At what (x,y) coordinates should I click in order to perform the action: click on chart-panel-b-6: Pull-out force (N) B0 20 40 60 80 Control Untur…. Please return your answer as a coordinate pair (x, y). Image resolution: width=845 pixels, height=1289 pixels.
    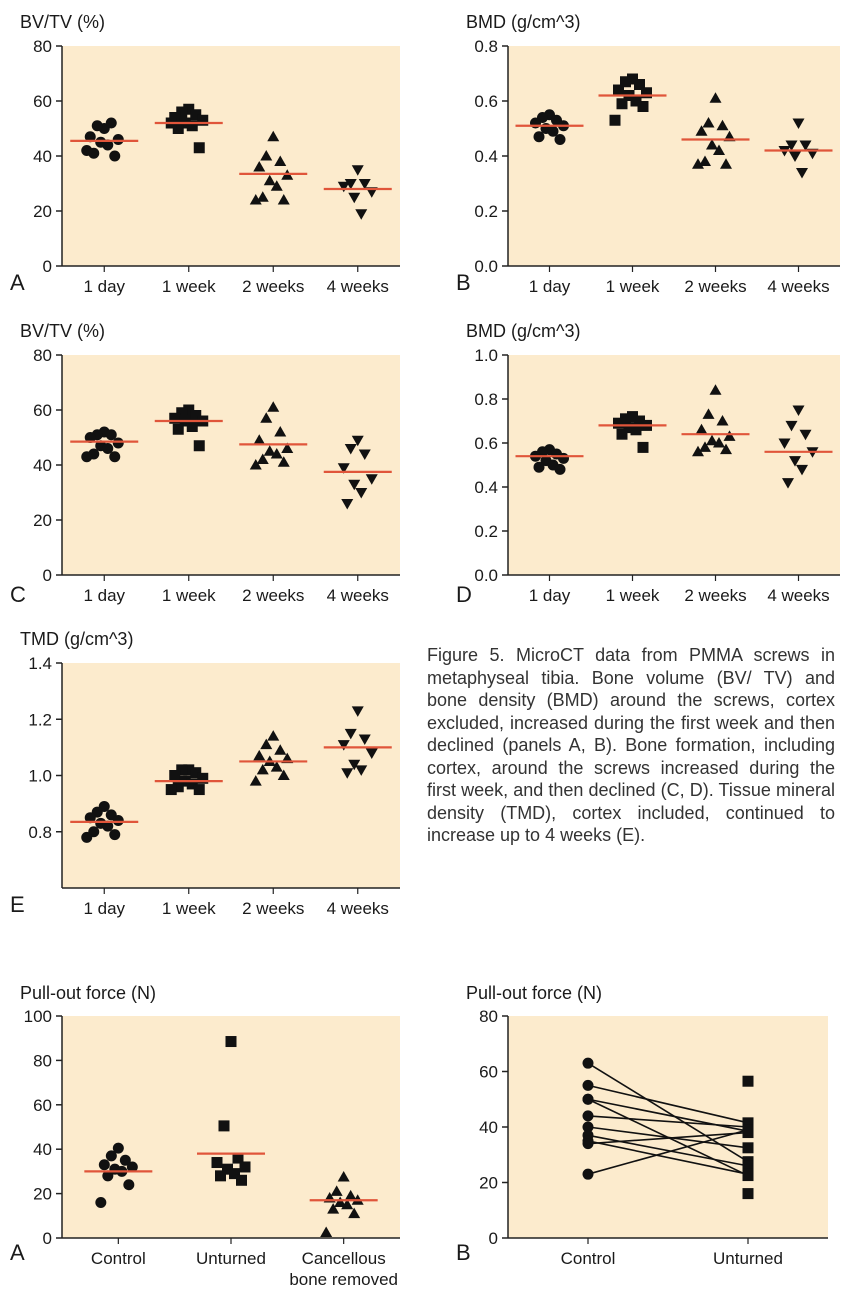
    Looking at the image, I should click on (642, 1125).